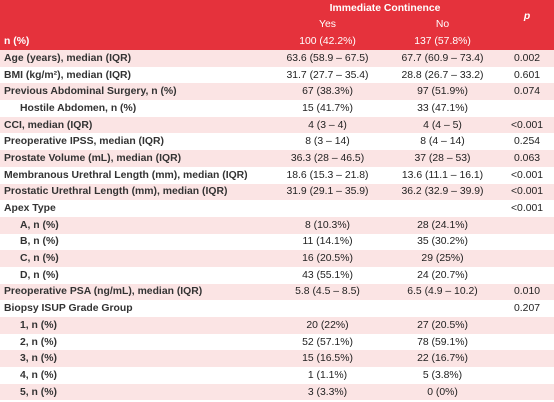  What do you see at coordinates (442, 375) in the screenshot?
I see `no-cell: 5 (3.8%)` at bounding box center [442, 375].